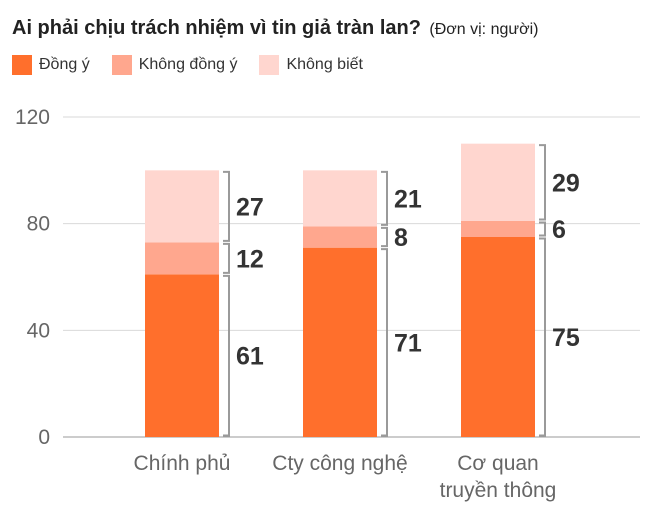 The height and width of the screenshot is (520, 660). I want to click on unit-note: (Đơn vị: người), so click(484, 29).